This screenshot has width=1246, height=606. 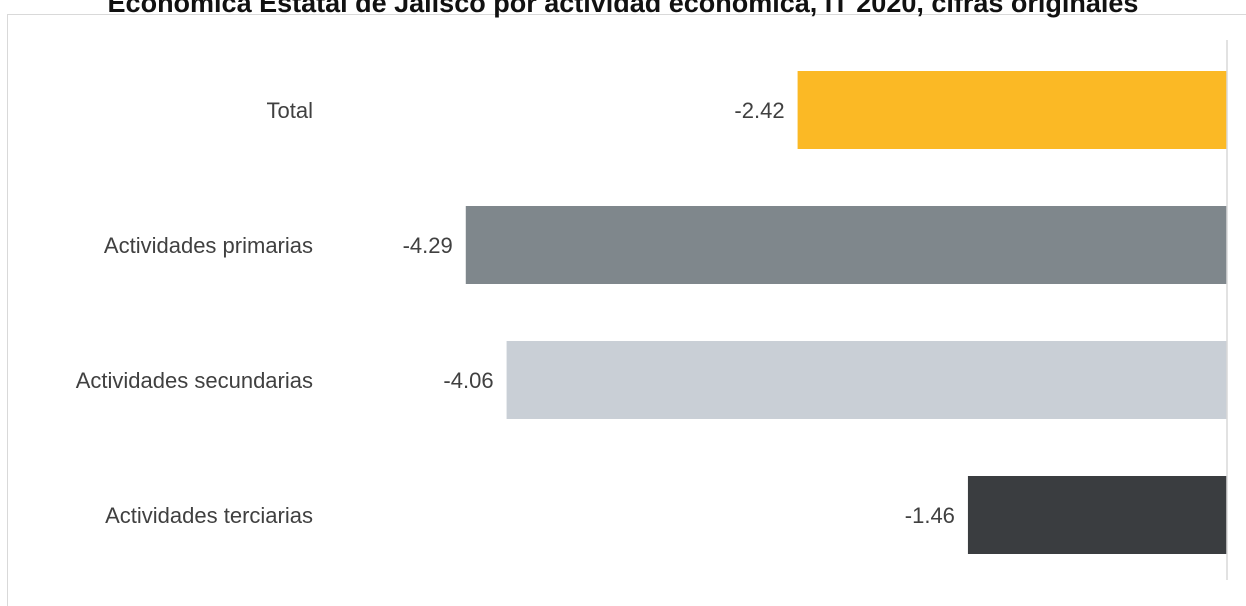 What do you see at coordinates (1012, 110) in the screenshot?
I see `bar-total` at bounding box center [1012, 110].